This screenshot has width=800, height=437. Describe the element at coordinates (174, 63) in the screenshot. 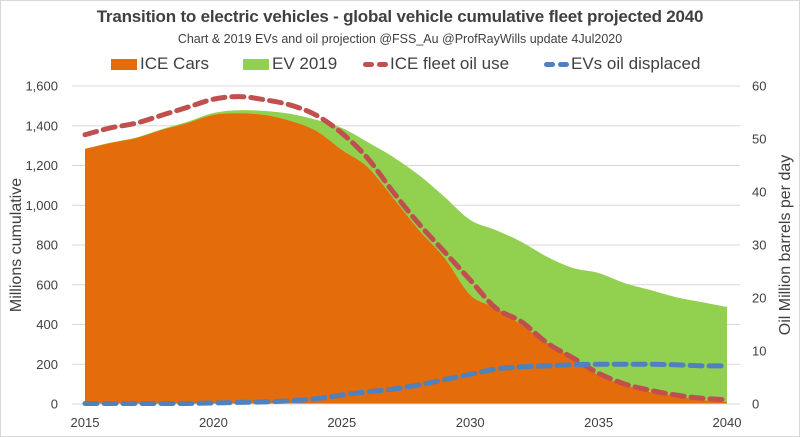

I see `legend-label-ice-cars: ICE Cars` at that location.